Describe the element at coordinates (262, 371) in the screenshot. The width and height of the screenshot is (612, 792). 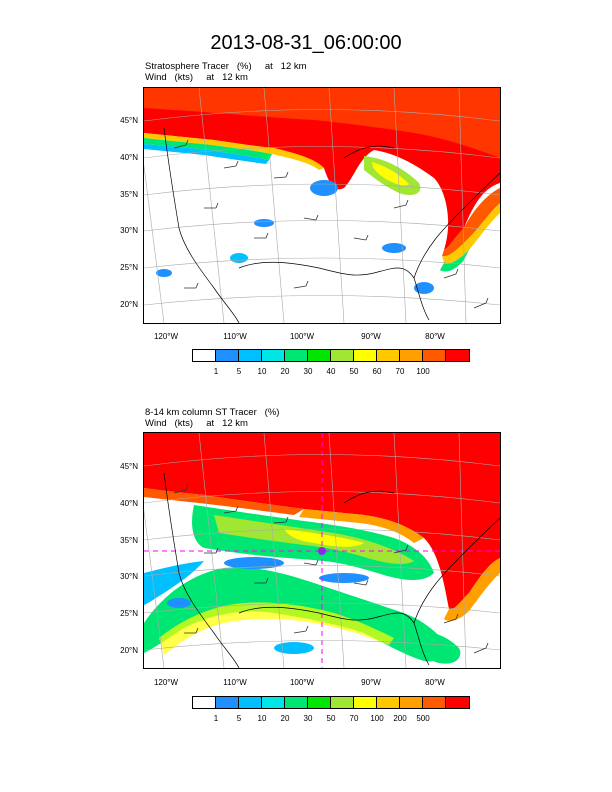
I see `panel1-cbar-label: 10` at that location.